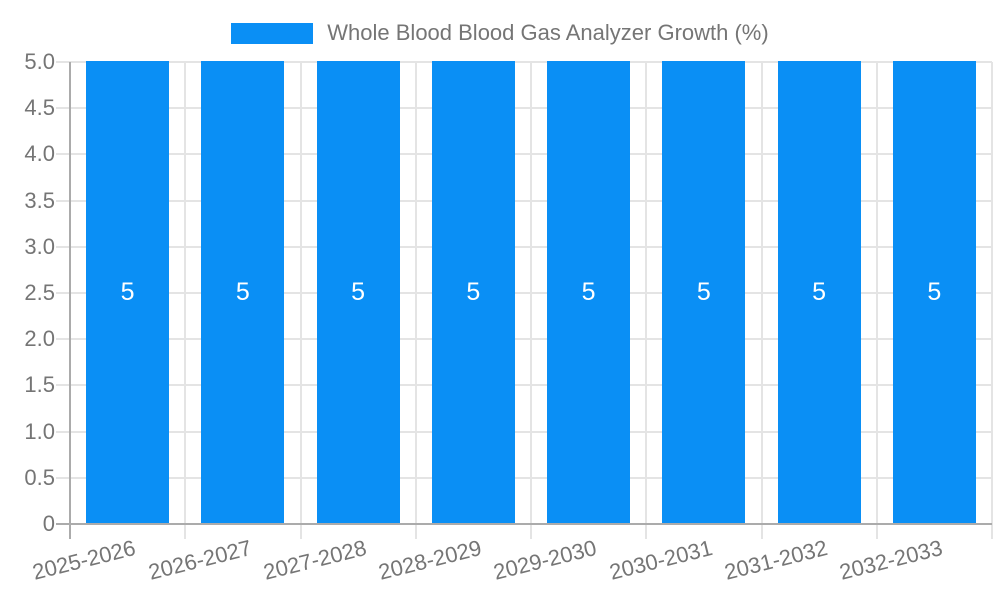 The width and height of the screenshot is (1000, 600). What do you see at coordinates (39, 61) in the screenshot?
I see `y-axis-tick-label: 5.0` at bounding box center [39, 61].